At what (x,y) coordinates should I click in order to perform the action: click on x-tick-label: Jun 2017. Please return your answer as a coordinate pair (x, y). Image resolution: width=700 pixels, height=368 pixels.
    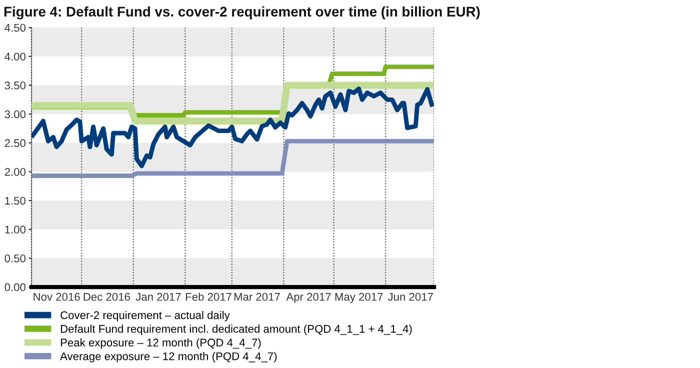
    Looking at the image, I should click on (410, 296).